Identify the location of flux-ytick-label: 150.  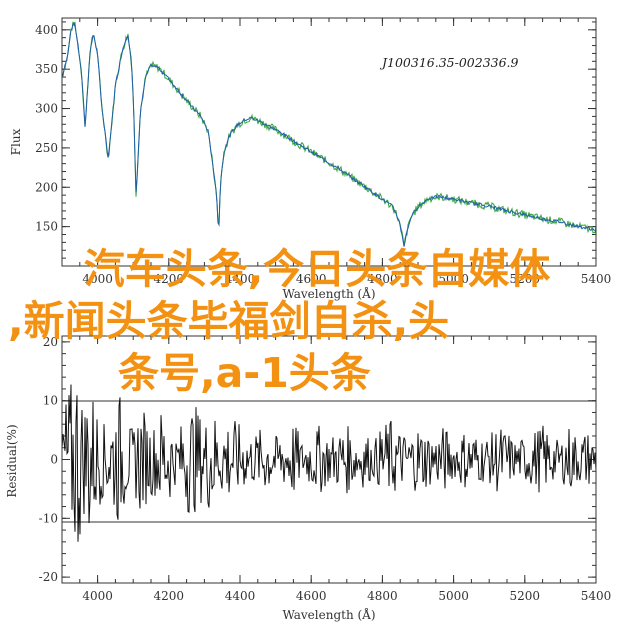
(46, 227).